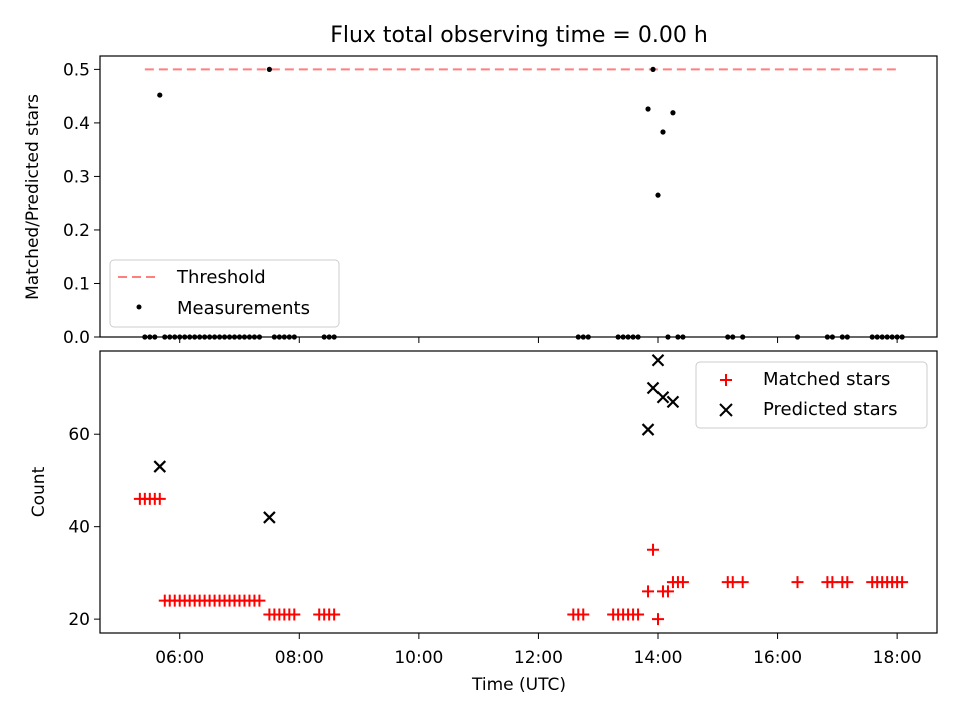 This screenshot has width=960, height=720. What do you see at coordinates (418, 658) in the screenshot?
I see `x-tick-label: 10:00` at bounding box center [418, 658].